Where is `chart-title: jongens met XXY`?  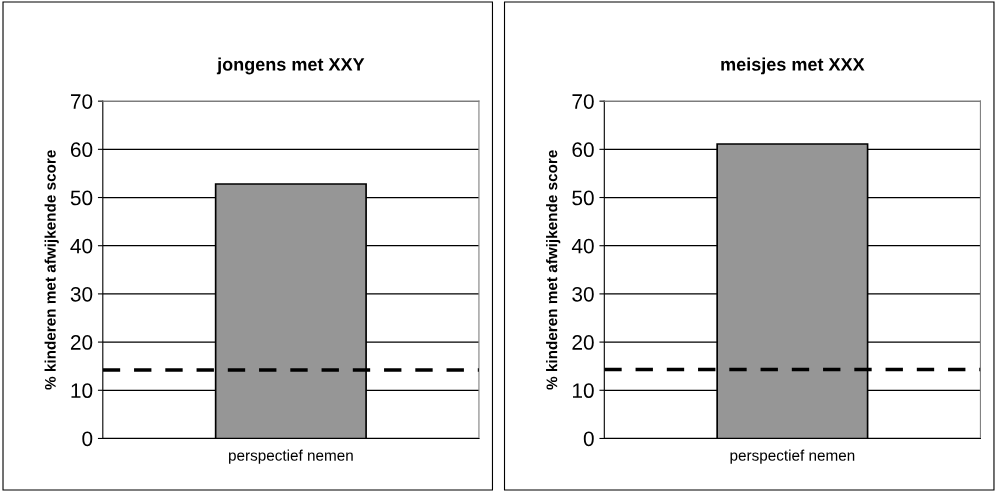
chart-title: jongens met XXY is located at coordinates (290, 66).